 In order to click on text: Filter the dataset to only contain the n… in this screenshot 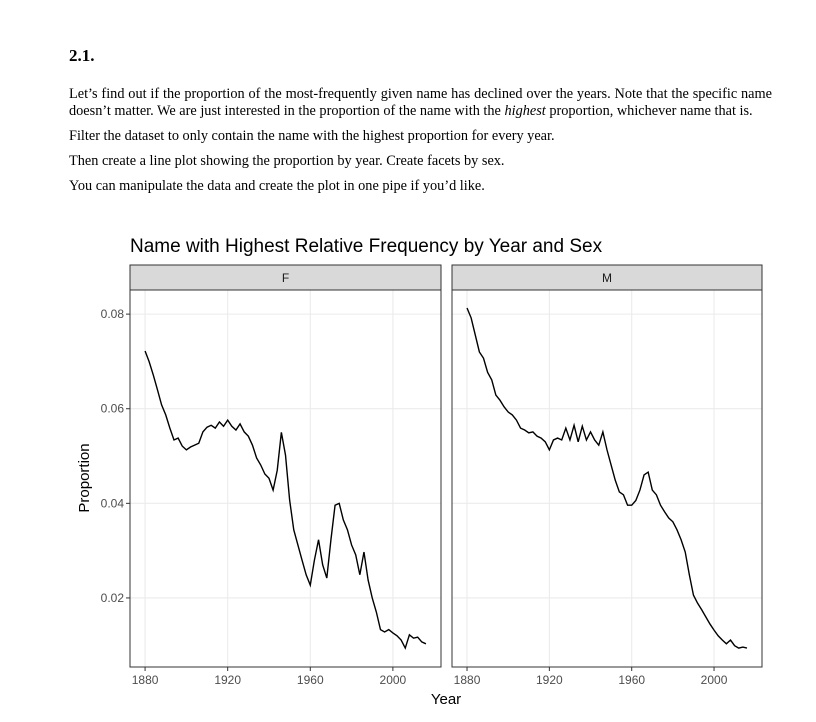, I will do `click(312, 136)`.